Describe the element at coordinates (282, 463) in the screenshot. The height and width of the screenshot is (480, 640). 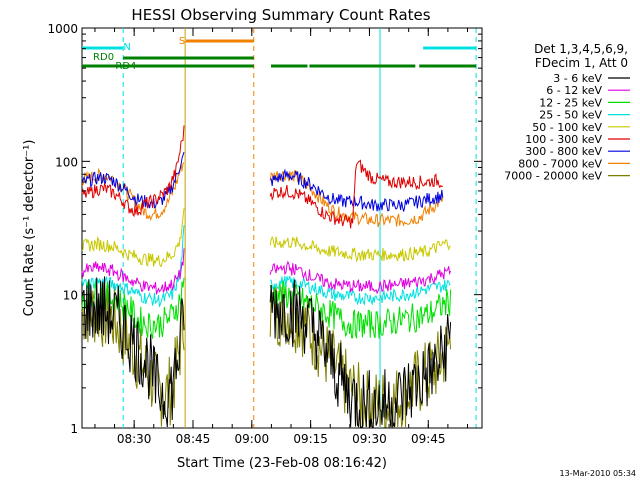
I see `x-axis-label: Start Time (23-Feb-08 08:16:42)` at that location.